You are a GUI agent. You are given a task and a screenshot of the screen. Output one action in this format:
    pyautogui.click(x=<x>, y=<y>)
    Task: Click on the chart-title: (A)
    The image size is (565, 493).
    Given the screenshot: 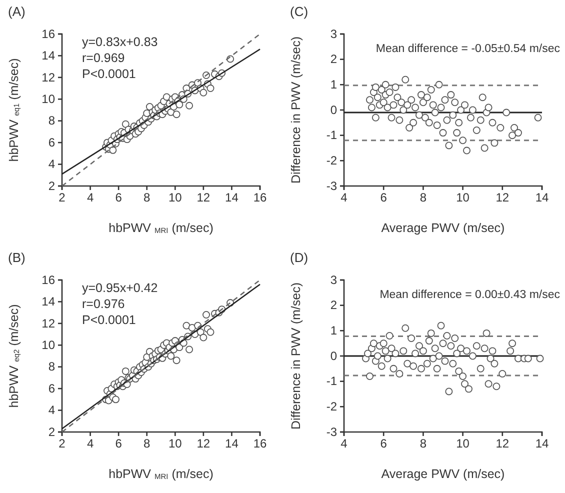 What is the action you would take?
    pyautogui.click(x=17, y=11)
    